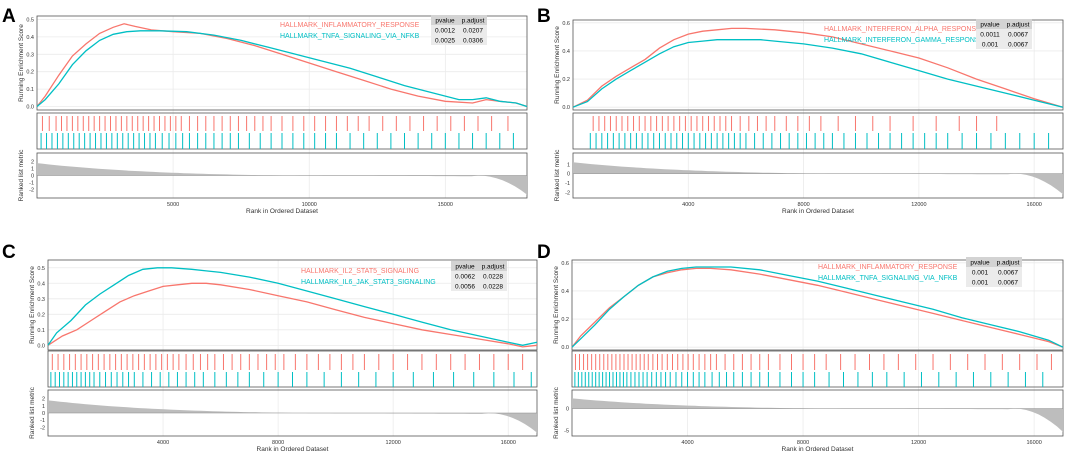 The image size is (1065, 458). Describe the element at coordinates (904, 40) in the screenshot. I see `legend-entry: HALLMARK_INTERFERON_GAMMA_RESPONSE` at that location.